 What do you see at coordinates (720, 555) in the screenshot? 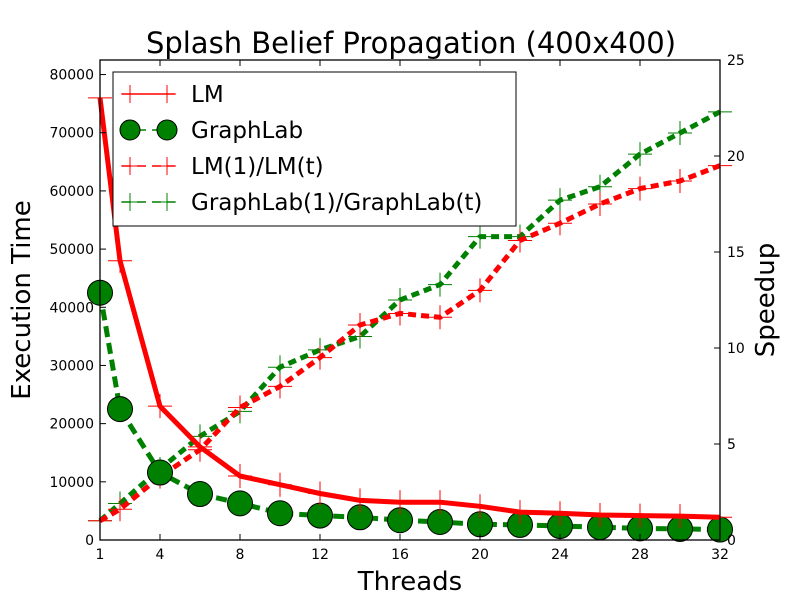
I see `x-tick-label: 32` at bounding box center [720, 555].